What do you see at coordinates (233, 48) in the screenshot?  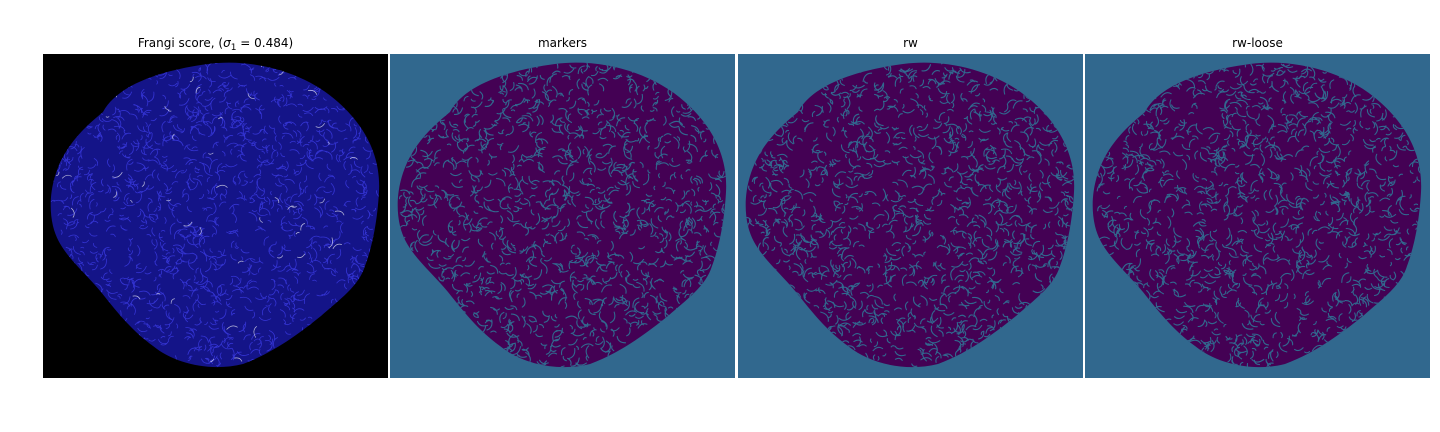 I see `sigma-subscript: 1` at bounding box center [233, 48].